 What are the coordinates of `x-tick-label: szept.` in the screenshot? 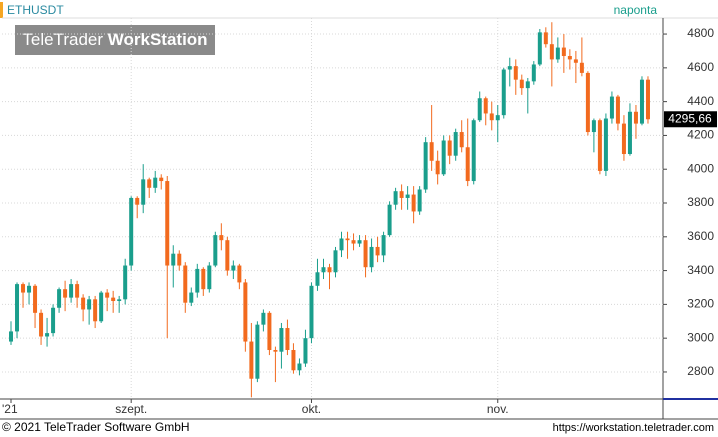 It's located at (131, 409).